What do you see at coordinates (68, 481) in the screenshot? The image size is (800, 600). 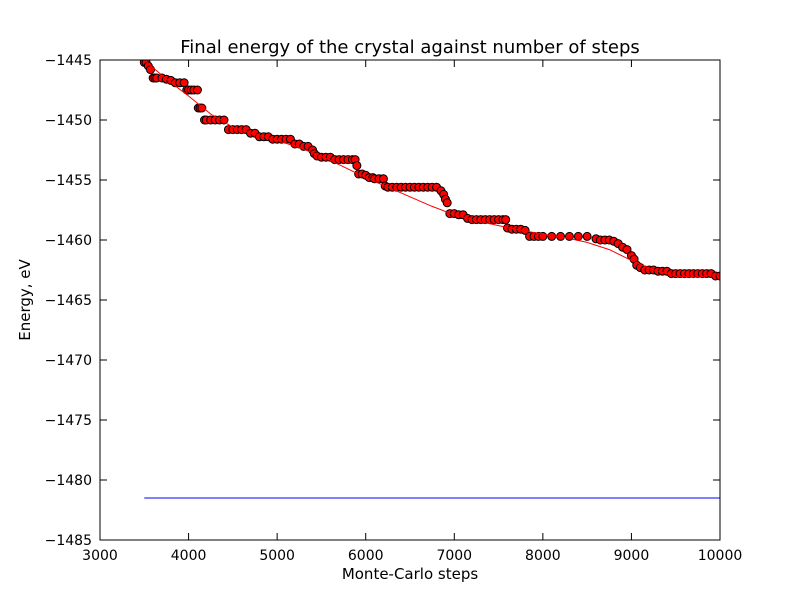 I see `y-tick-label: −1480` at bounding box center [68, 481].